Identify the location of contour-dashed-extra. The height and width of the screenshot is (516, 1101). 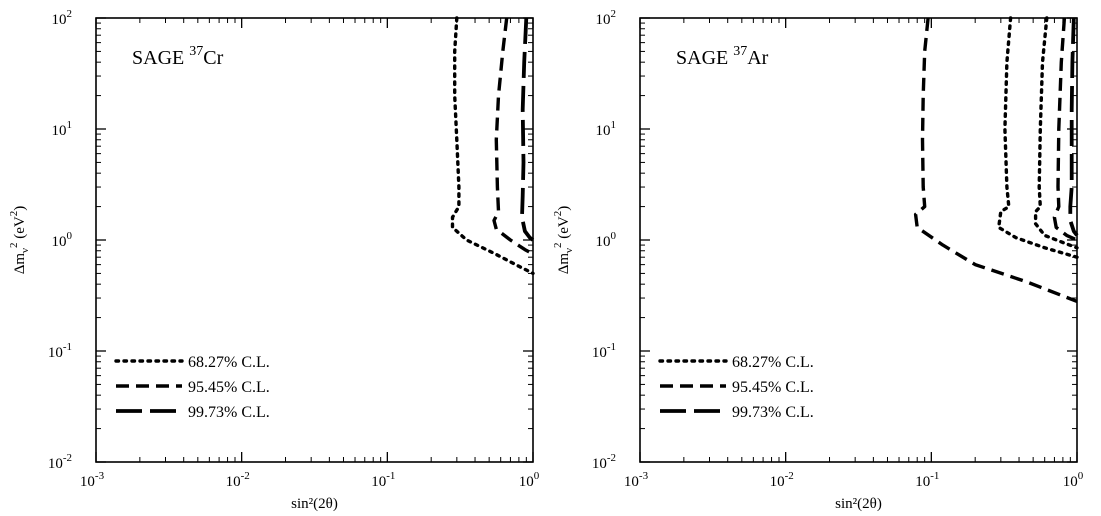
(1065, 129).